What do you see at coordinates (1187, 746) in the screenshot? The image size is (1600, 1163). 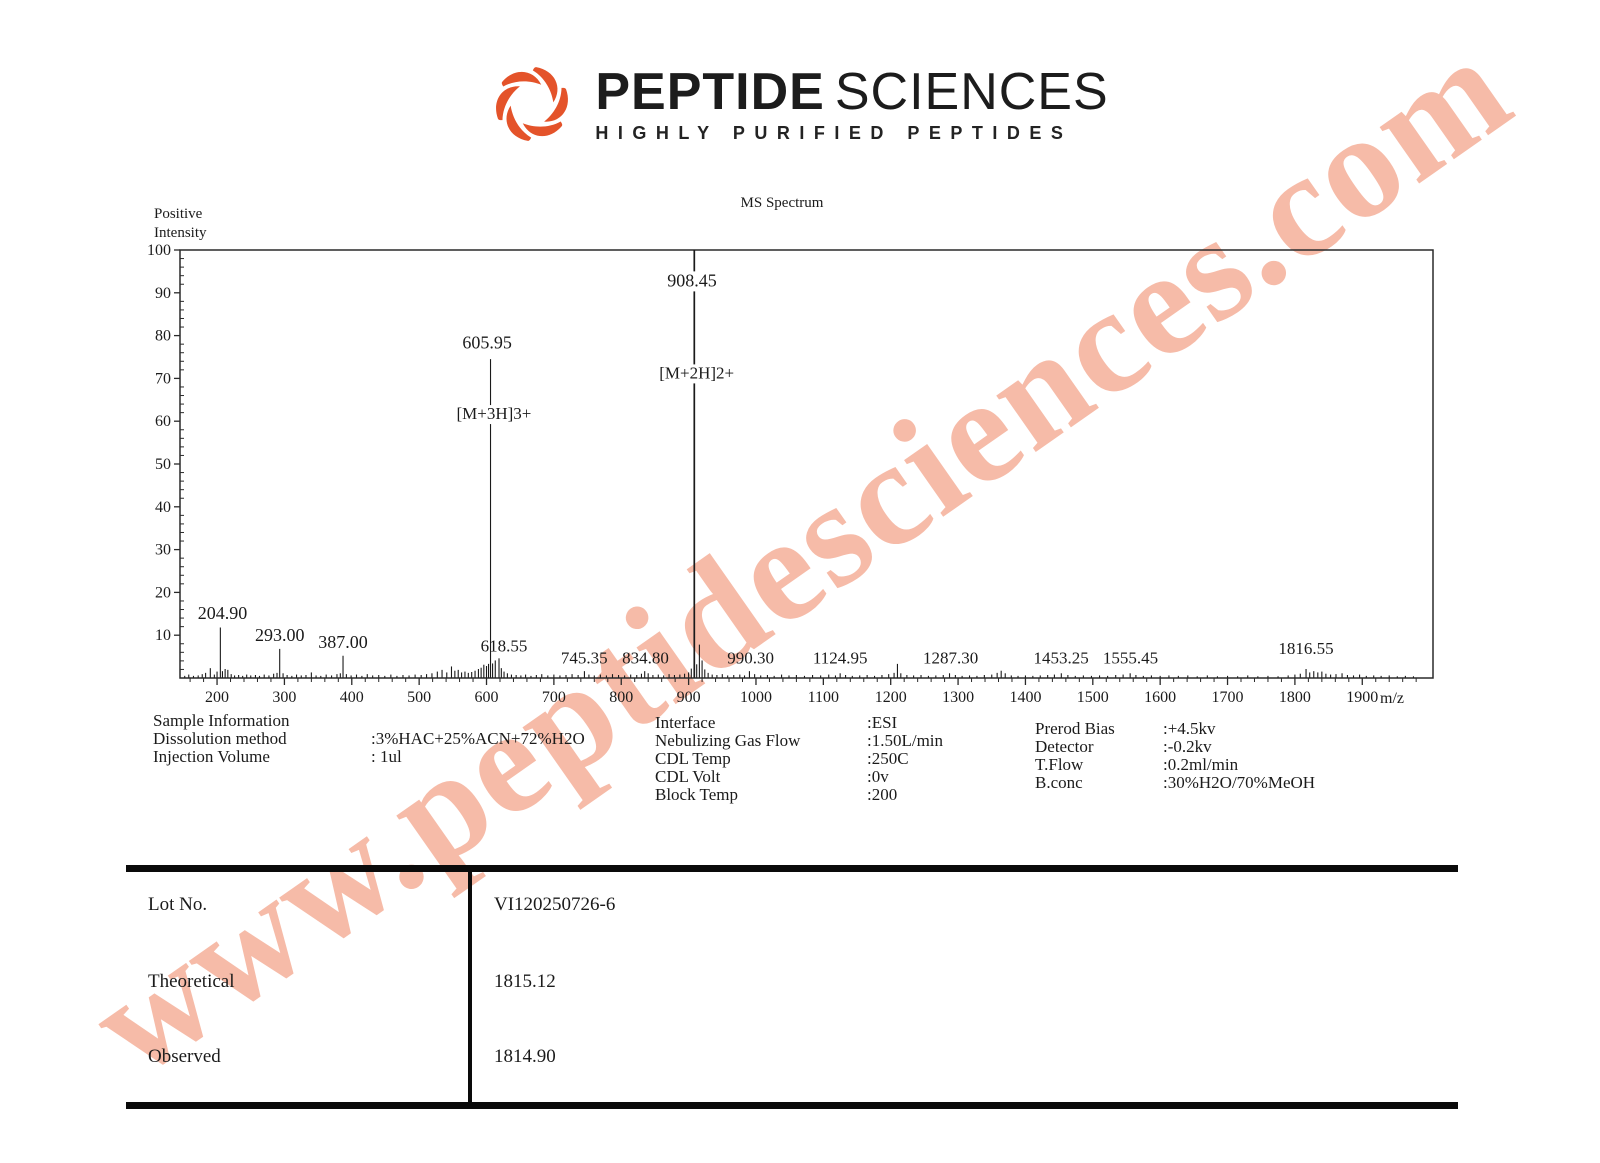 I see `param-value: :-0.2kv` at bounding box center [1187, 746].